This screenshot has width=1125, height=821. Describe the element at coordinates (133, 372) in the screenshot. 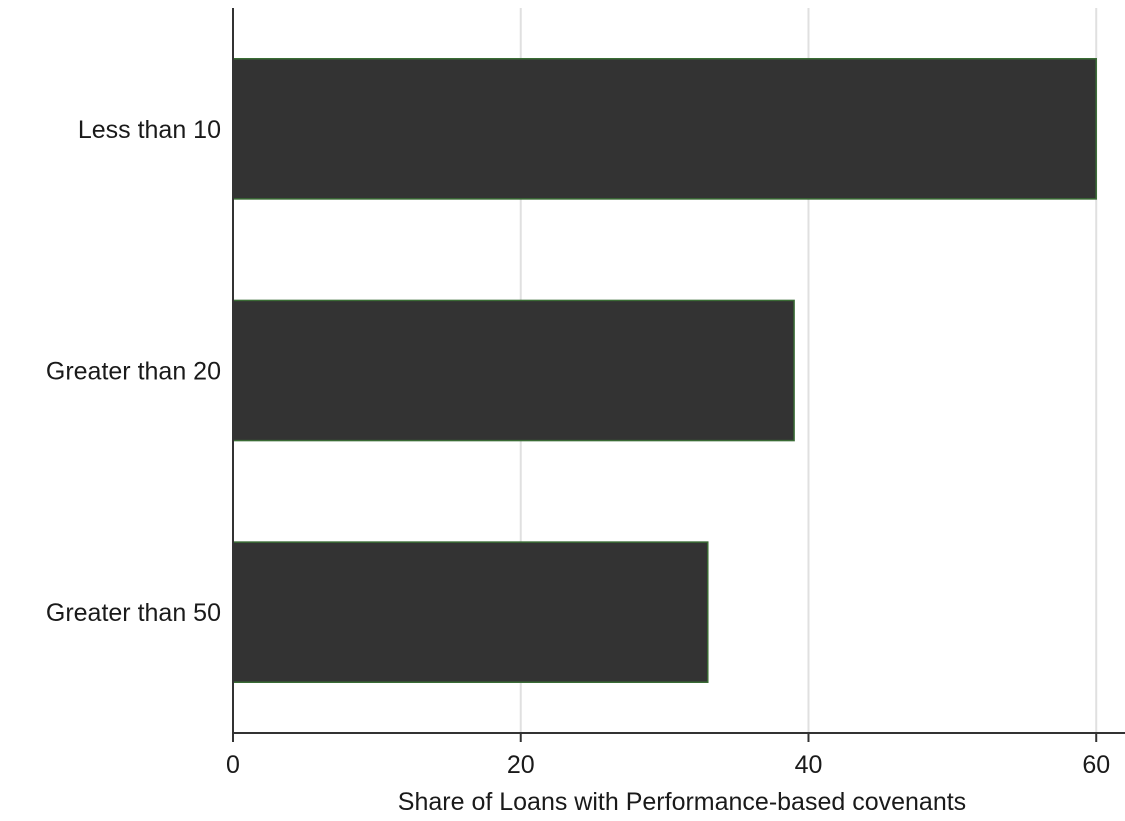

I see `category-label: Greater than 20` at that location.